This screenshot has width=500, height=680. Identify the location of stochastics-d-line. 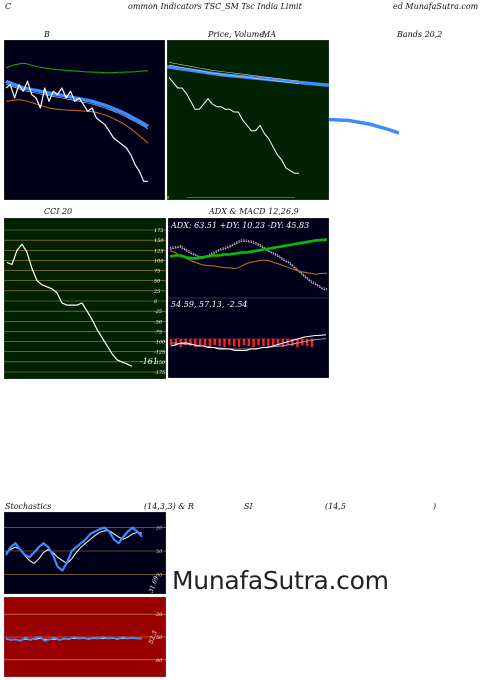
(74, 547).